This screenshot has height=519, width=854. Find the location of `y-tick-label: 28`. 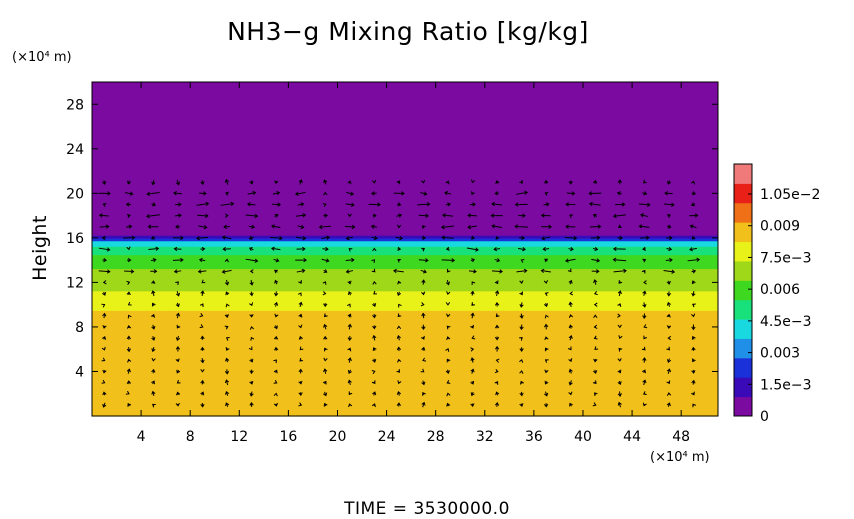

y-tick-label: 28 is located at coordinates (75, 105).